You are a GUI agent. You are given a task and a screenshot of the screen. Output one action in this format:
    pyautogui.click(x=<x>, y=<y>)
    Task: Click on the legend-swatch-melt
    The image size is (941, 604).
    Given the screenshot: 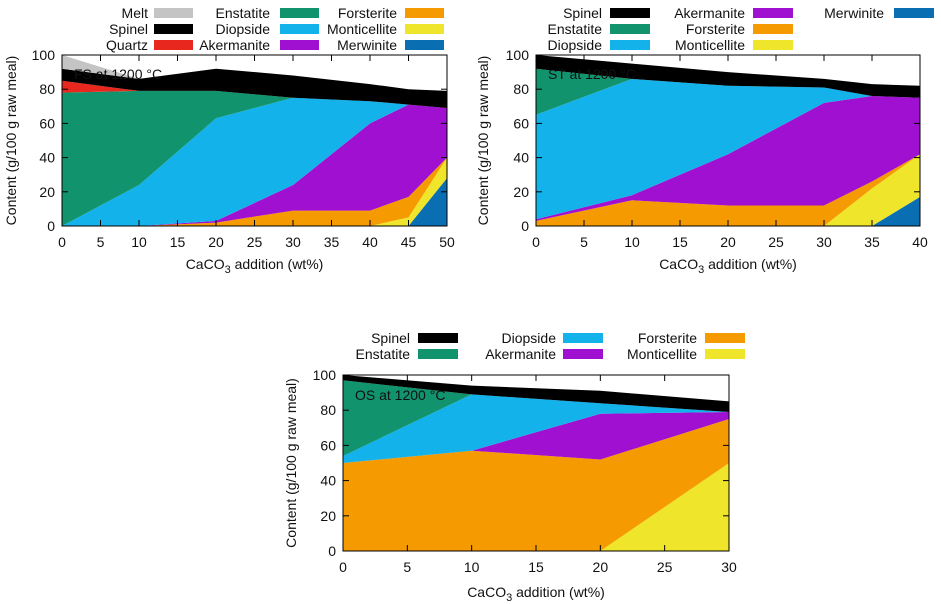 What is the action you would take?
    pyautogui.click(x=173, y=13)
    